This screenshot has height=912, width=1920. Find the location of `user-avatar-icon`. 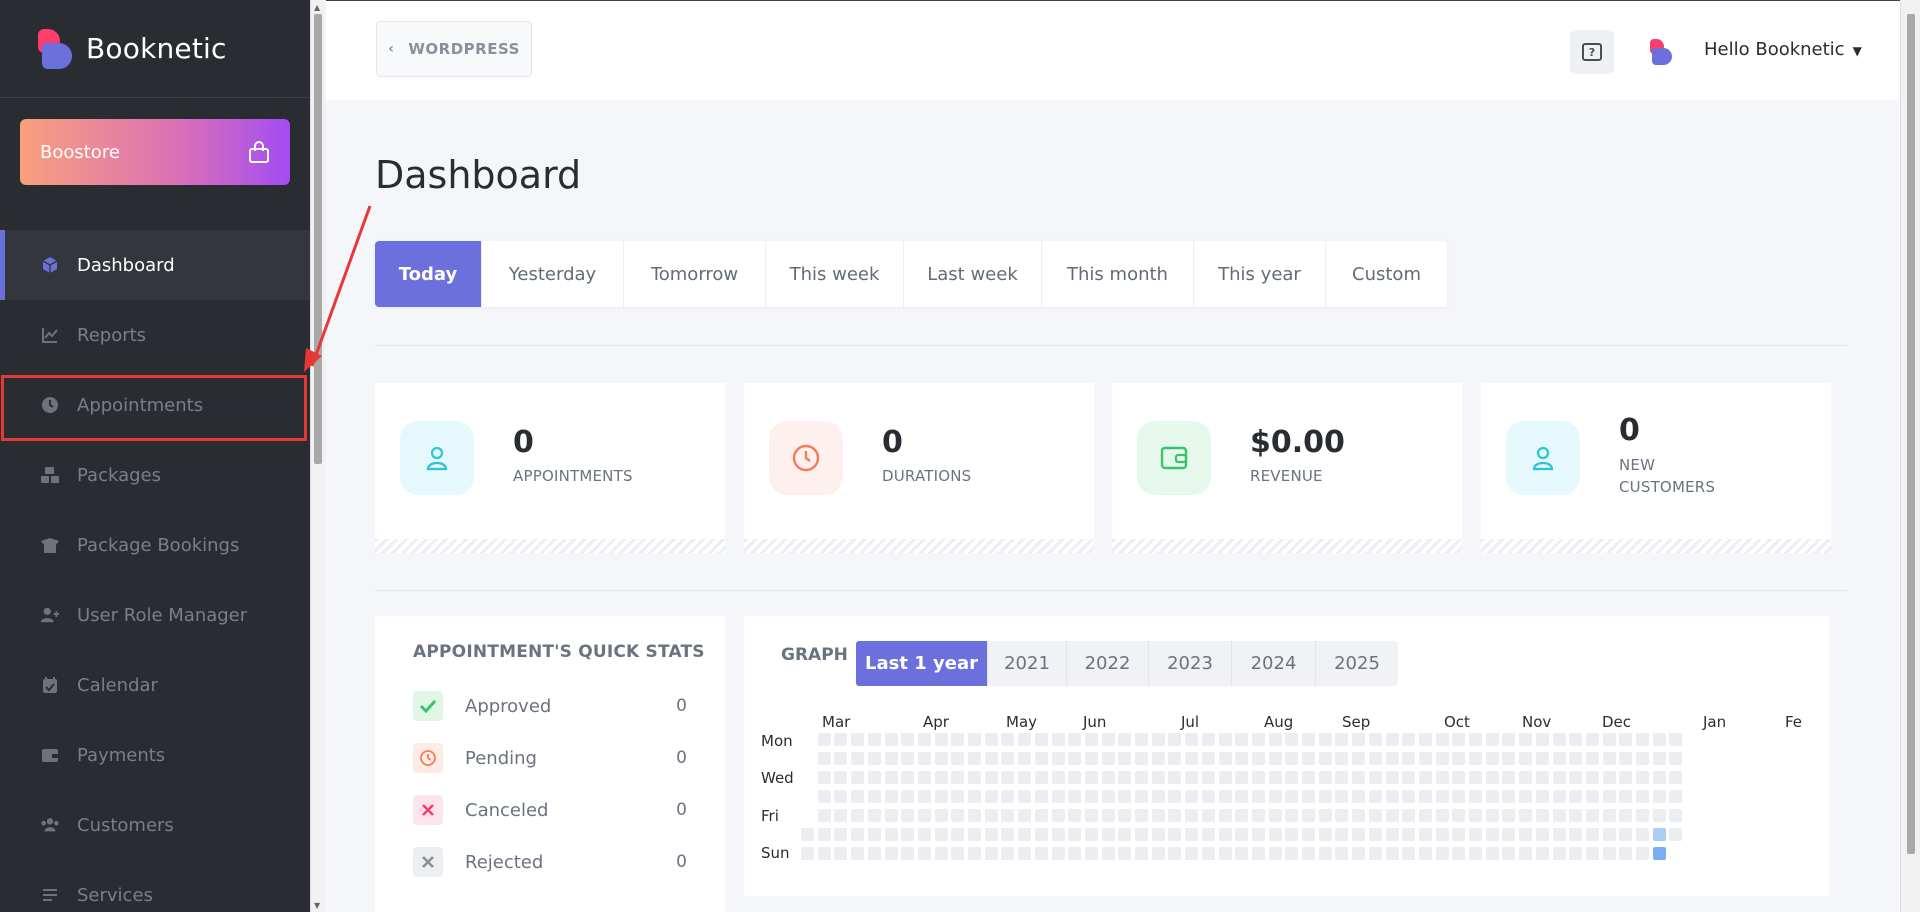

user-avatar-icon is located at coordinates (1661, 52).